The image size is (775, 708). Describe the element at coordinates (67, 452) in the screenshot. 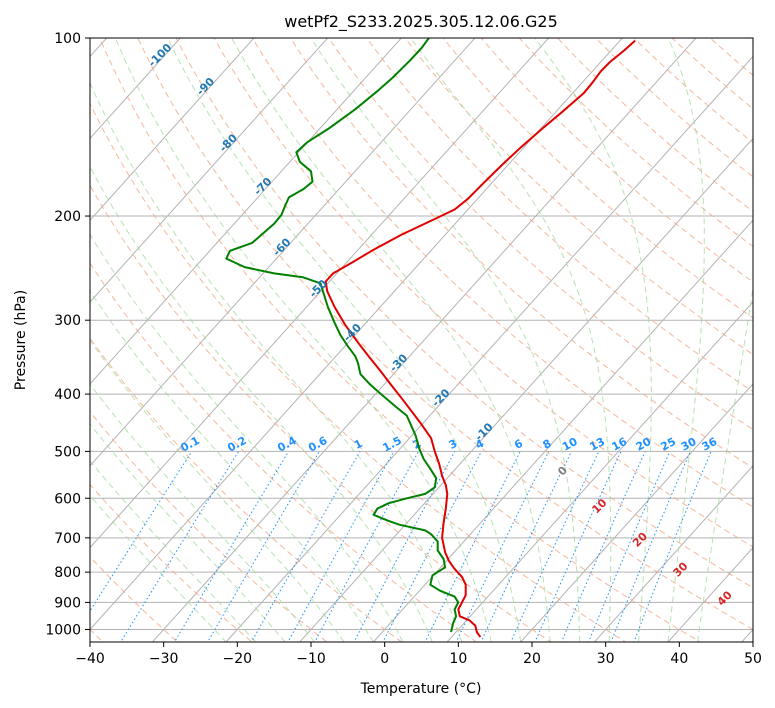

I see `y-tick-label: 500` at that location.